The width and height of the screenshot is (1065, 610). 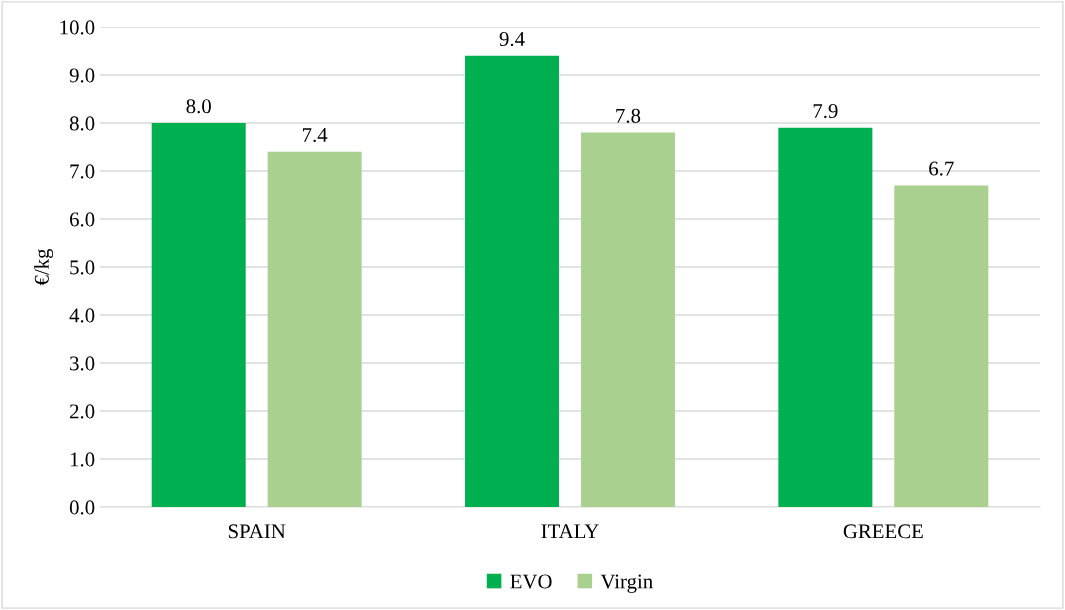 I want to click on y-tick-label: 7.0, so click(x=82, y=171).